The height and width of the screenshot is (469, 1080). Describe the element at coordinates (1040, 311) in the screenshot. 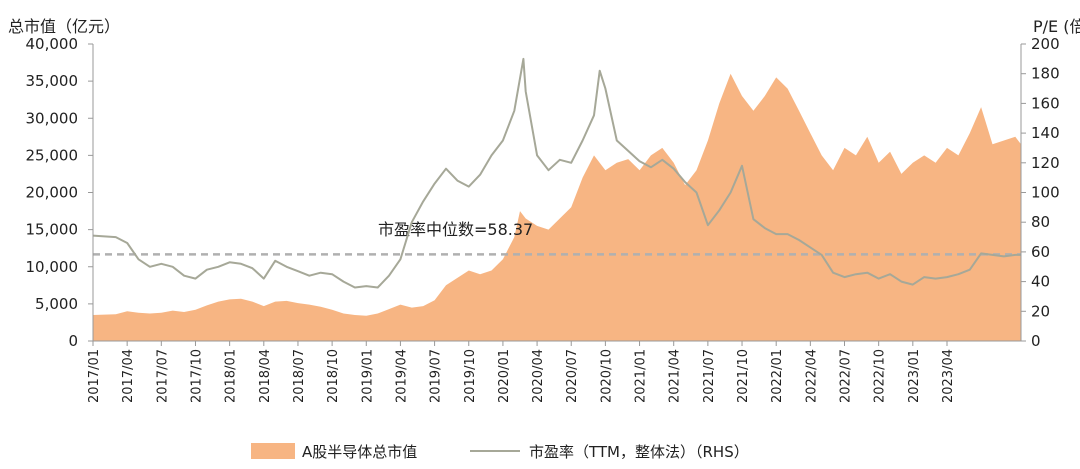

I see `right-tick-label: 20` at that location.